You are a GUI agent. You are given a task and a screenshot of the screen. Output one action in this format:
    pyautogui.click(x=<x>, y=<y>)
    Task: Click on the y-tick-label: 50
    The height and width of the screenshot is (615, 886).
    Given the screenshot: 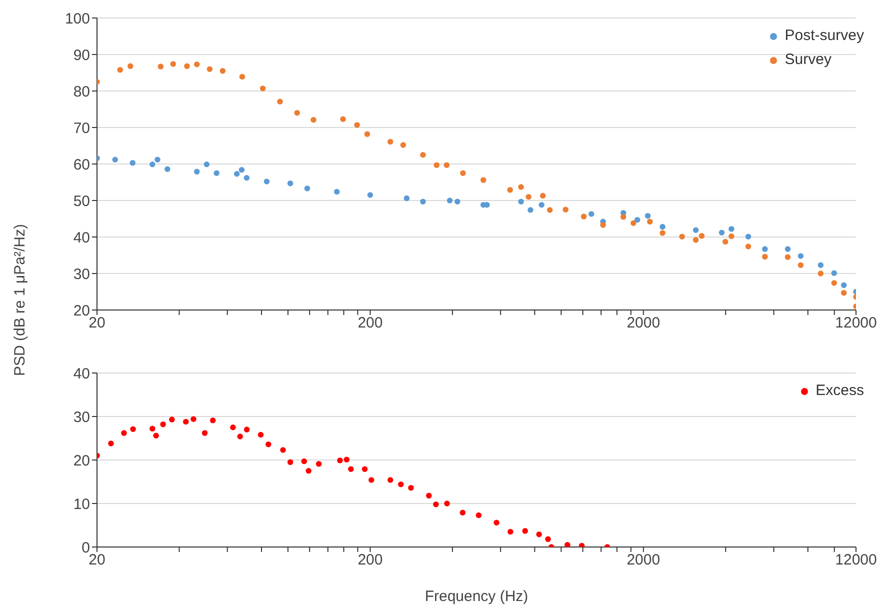 What is the action you would take?
    pyautogui.click(x=81, y=201)
    